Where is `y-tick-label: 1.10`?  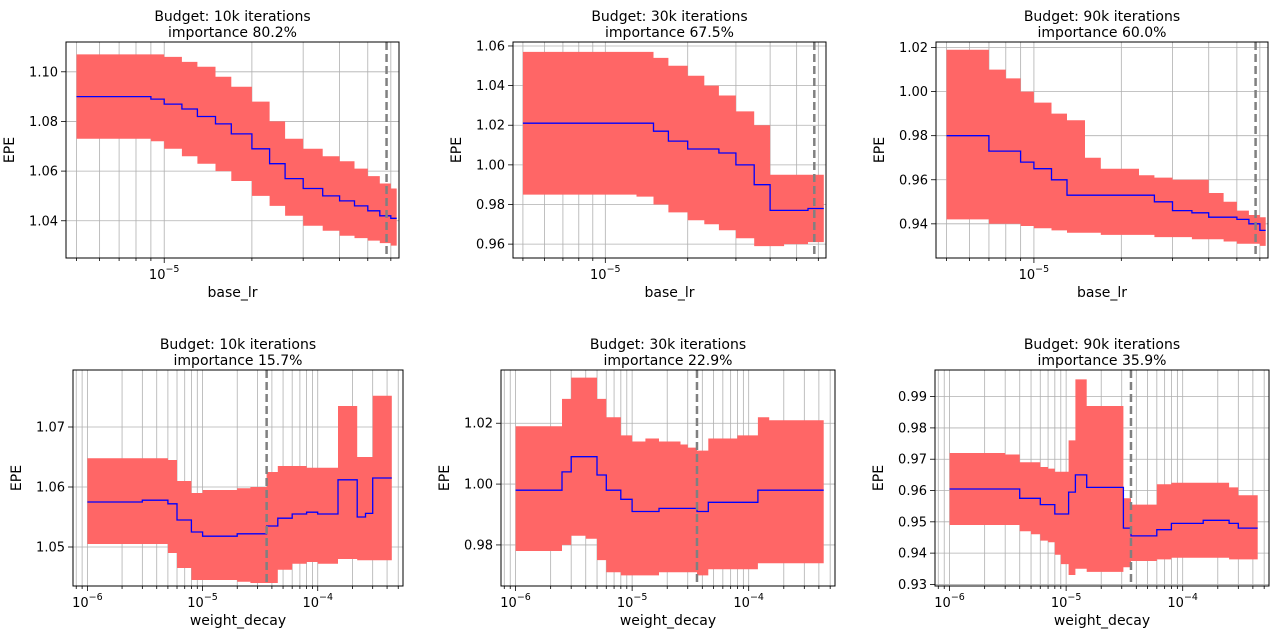 y-tick-label: 1.10 is located at coordinates (43, 72).